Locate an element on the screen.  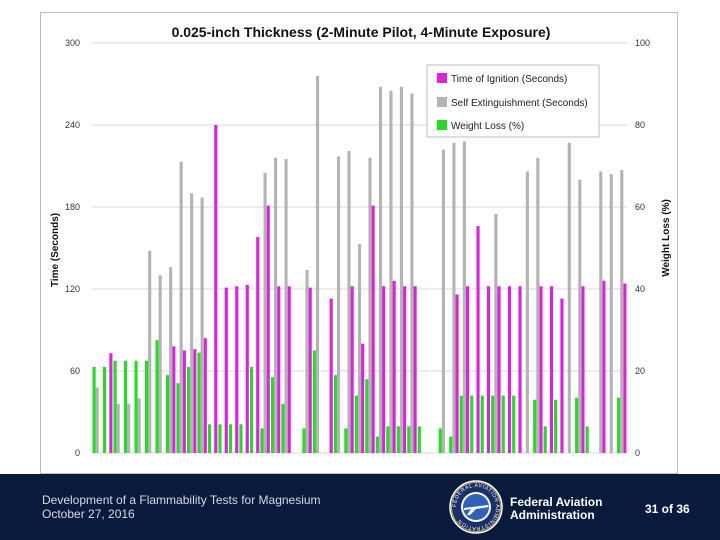
legend-label-weight-loss: Weight Loss (%) is located at coordinates (487, 126).